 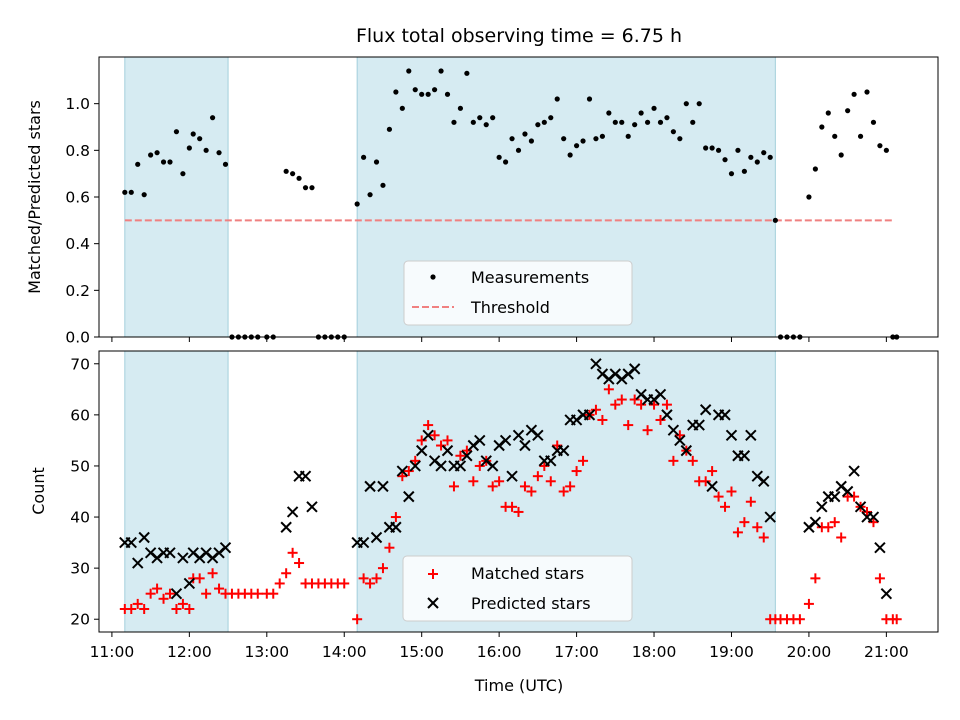 What do you see at coordinates (886, 652) in the screenshot?
I see `bottom-x-tick-label-10: 21:00` at bounding box center [886, 652].